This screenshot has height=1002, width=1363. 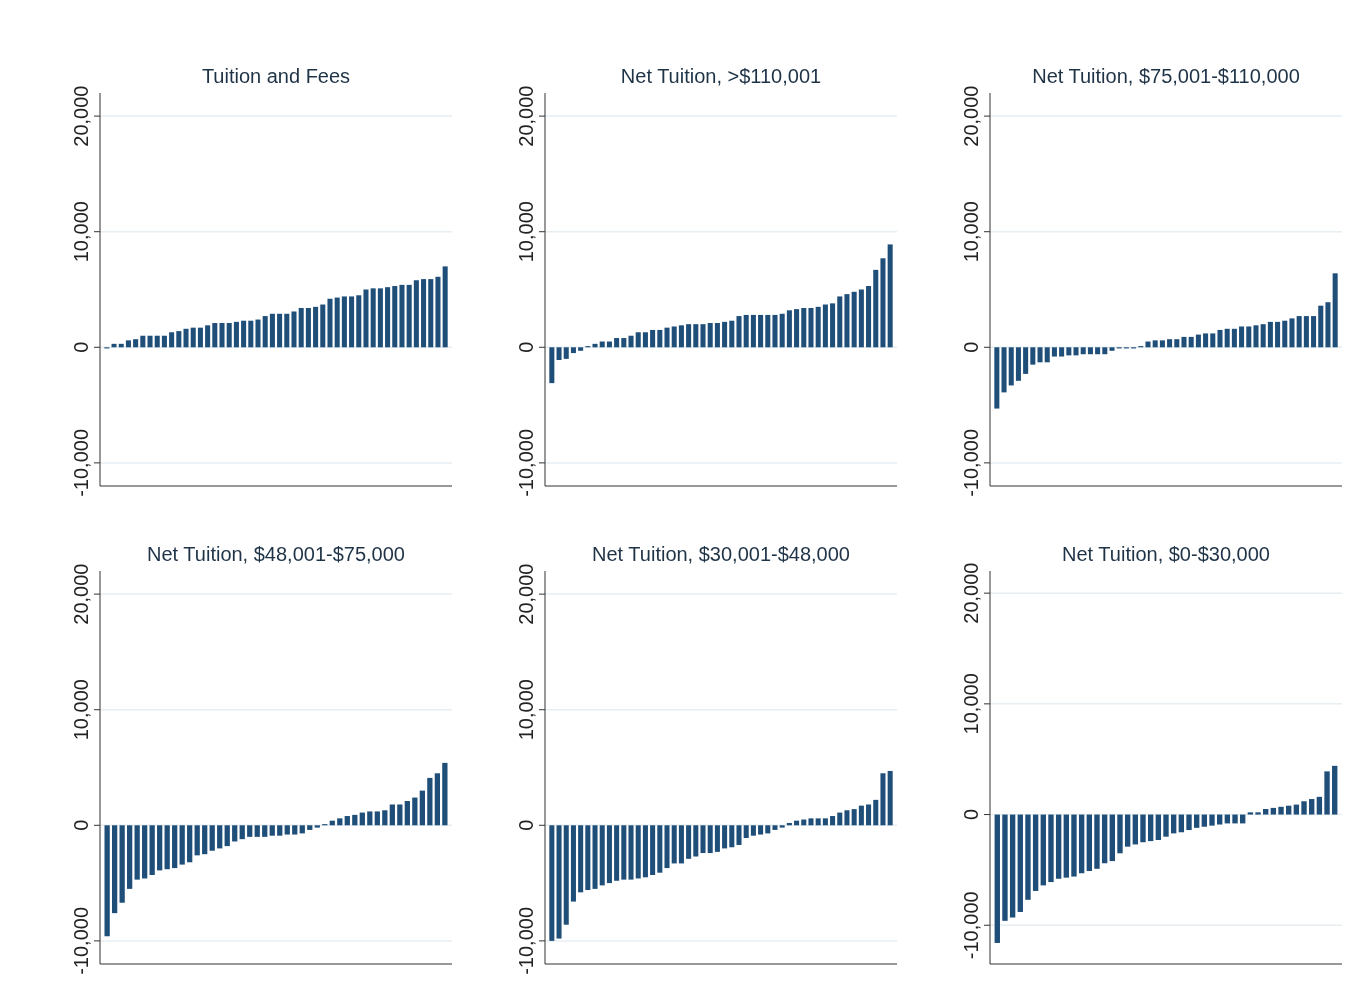 I want to click on chart-title: Net Tuition, $48,001-$75,000, so click(x=276, y=554).